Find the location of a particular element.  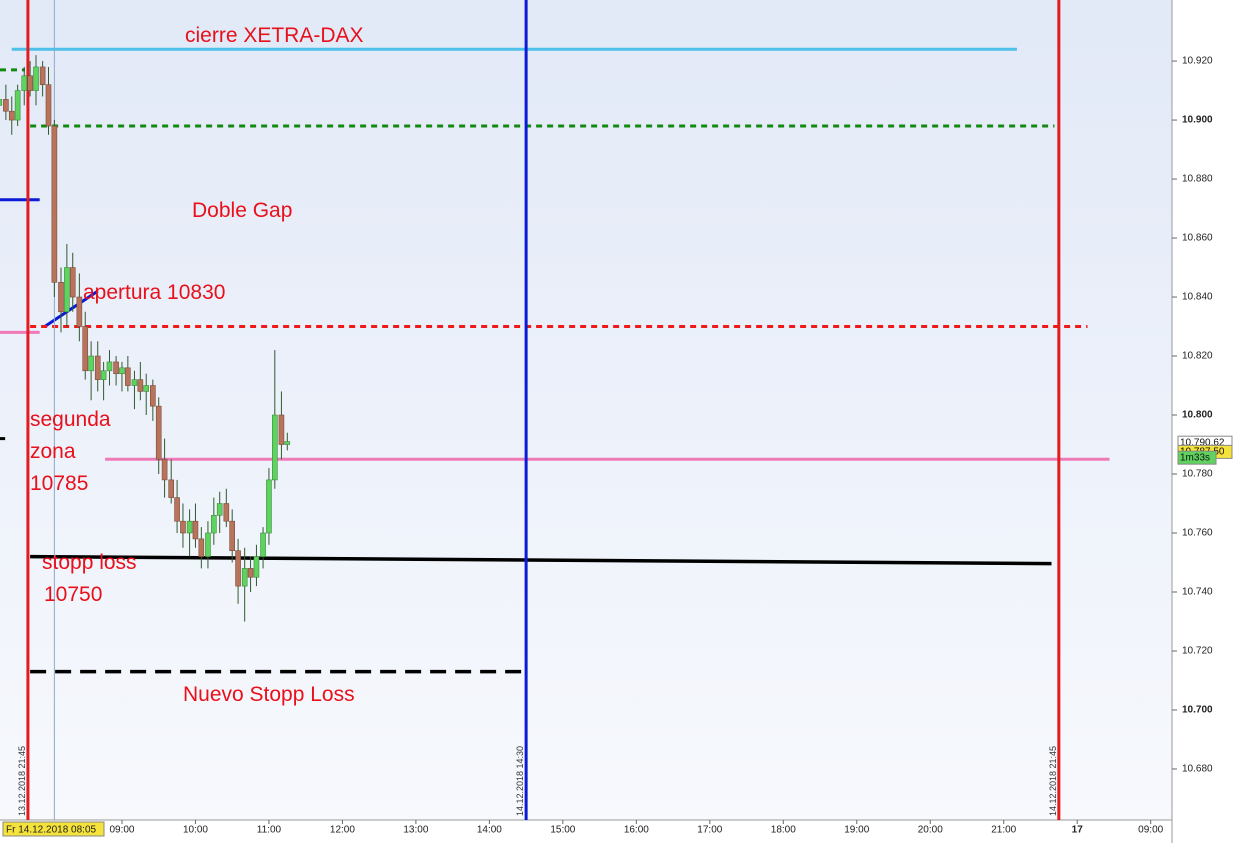

annotation: 10750 is located at coordinates (73, 594).